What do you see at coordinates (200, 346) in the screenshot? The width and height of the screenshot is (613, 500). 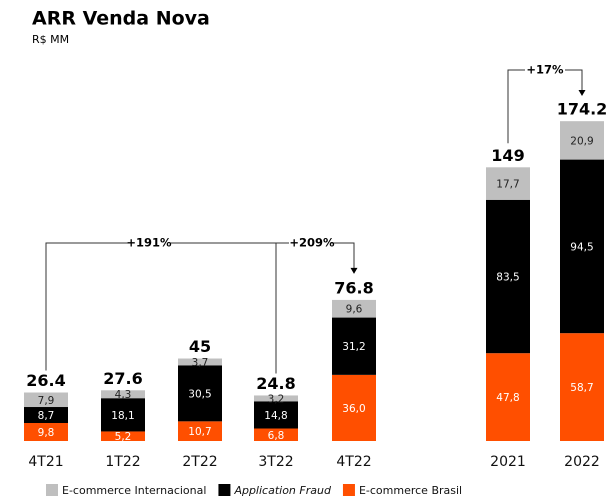 I see `total-label: 45` at bounding box center [200, 346].